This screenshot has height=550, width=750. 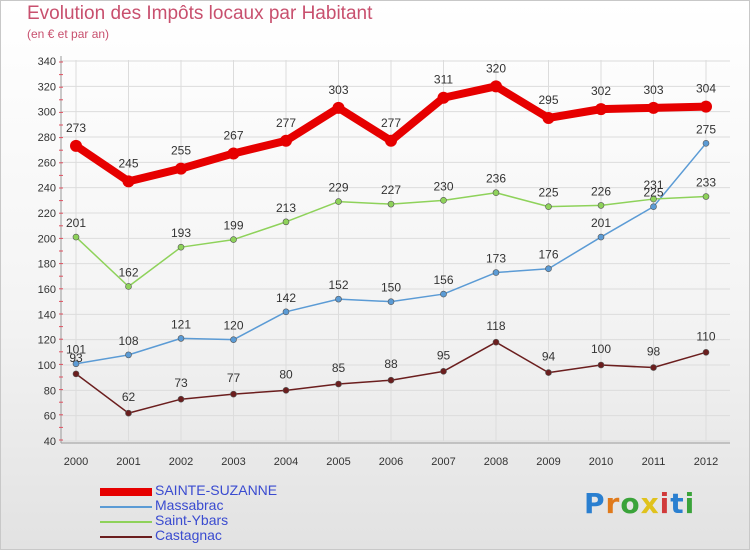 What do you see at coordinates (443, 280) in the screenshot?
I see `data-label-massabrac: 156` at bounding box center [443, 280].